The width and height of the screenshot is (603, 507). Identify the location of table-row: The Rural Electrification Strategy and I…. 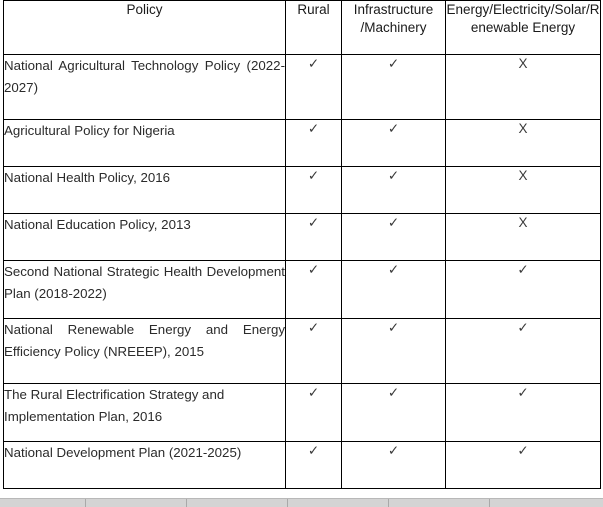
(302, 412).